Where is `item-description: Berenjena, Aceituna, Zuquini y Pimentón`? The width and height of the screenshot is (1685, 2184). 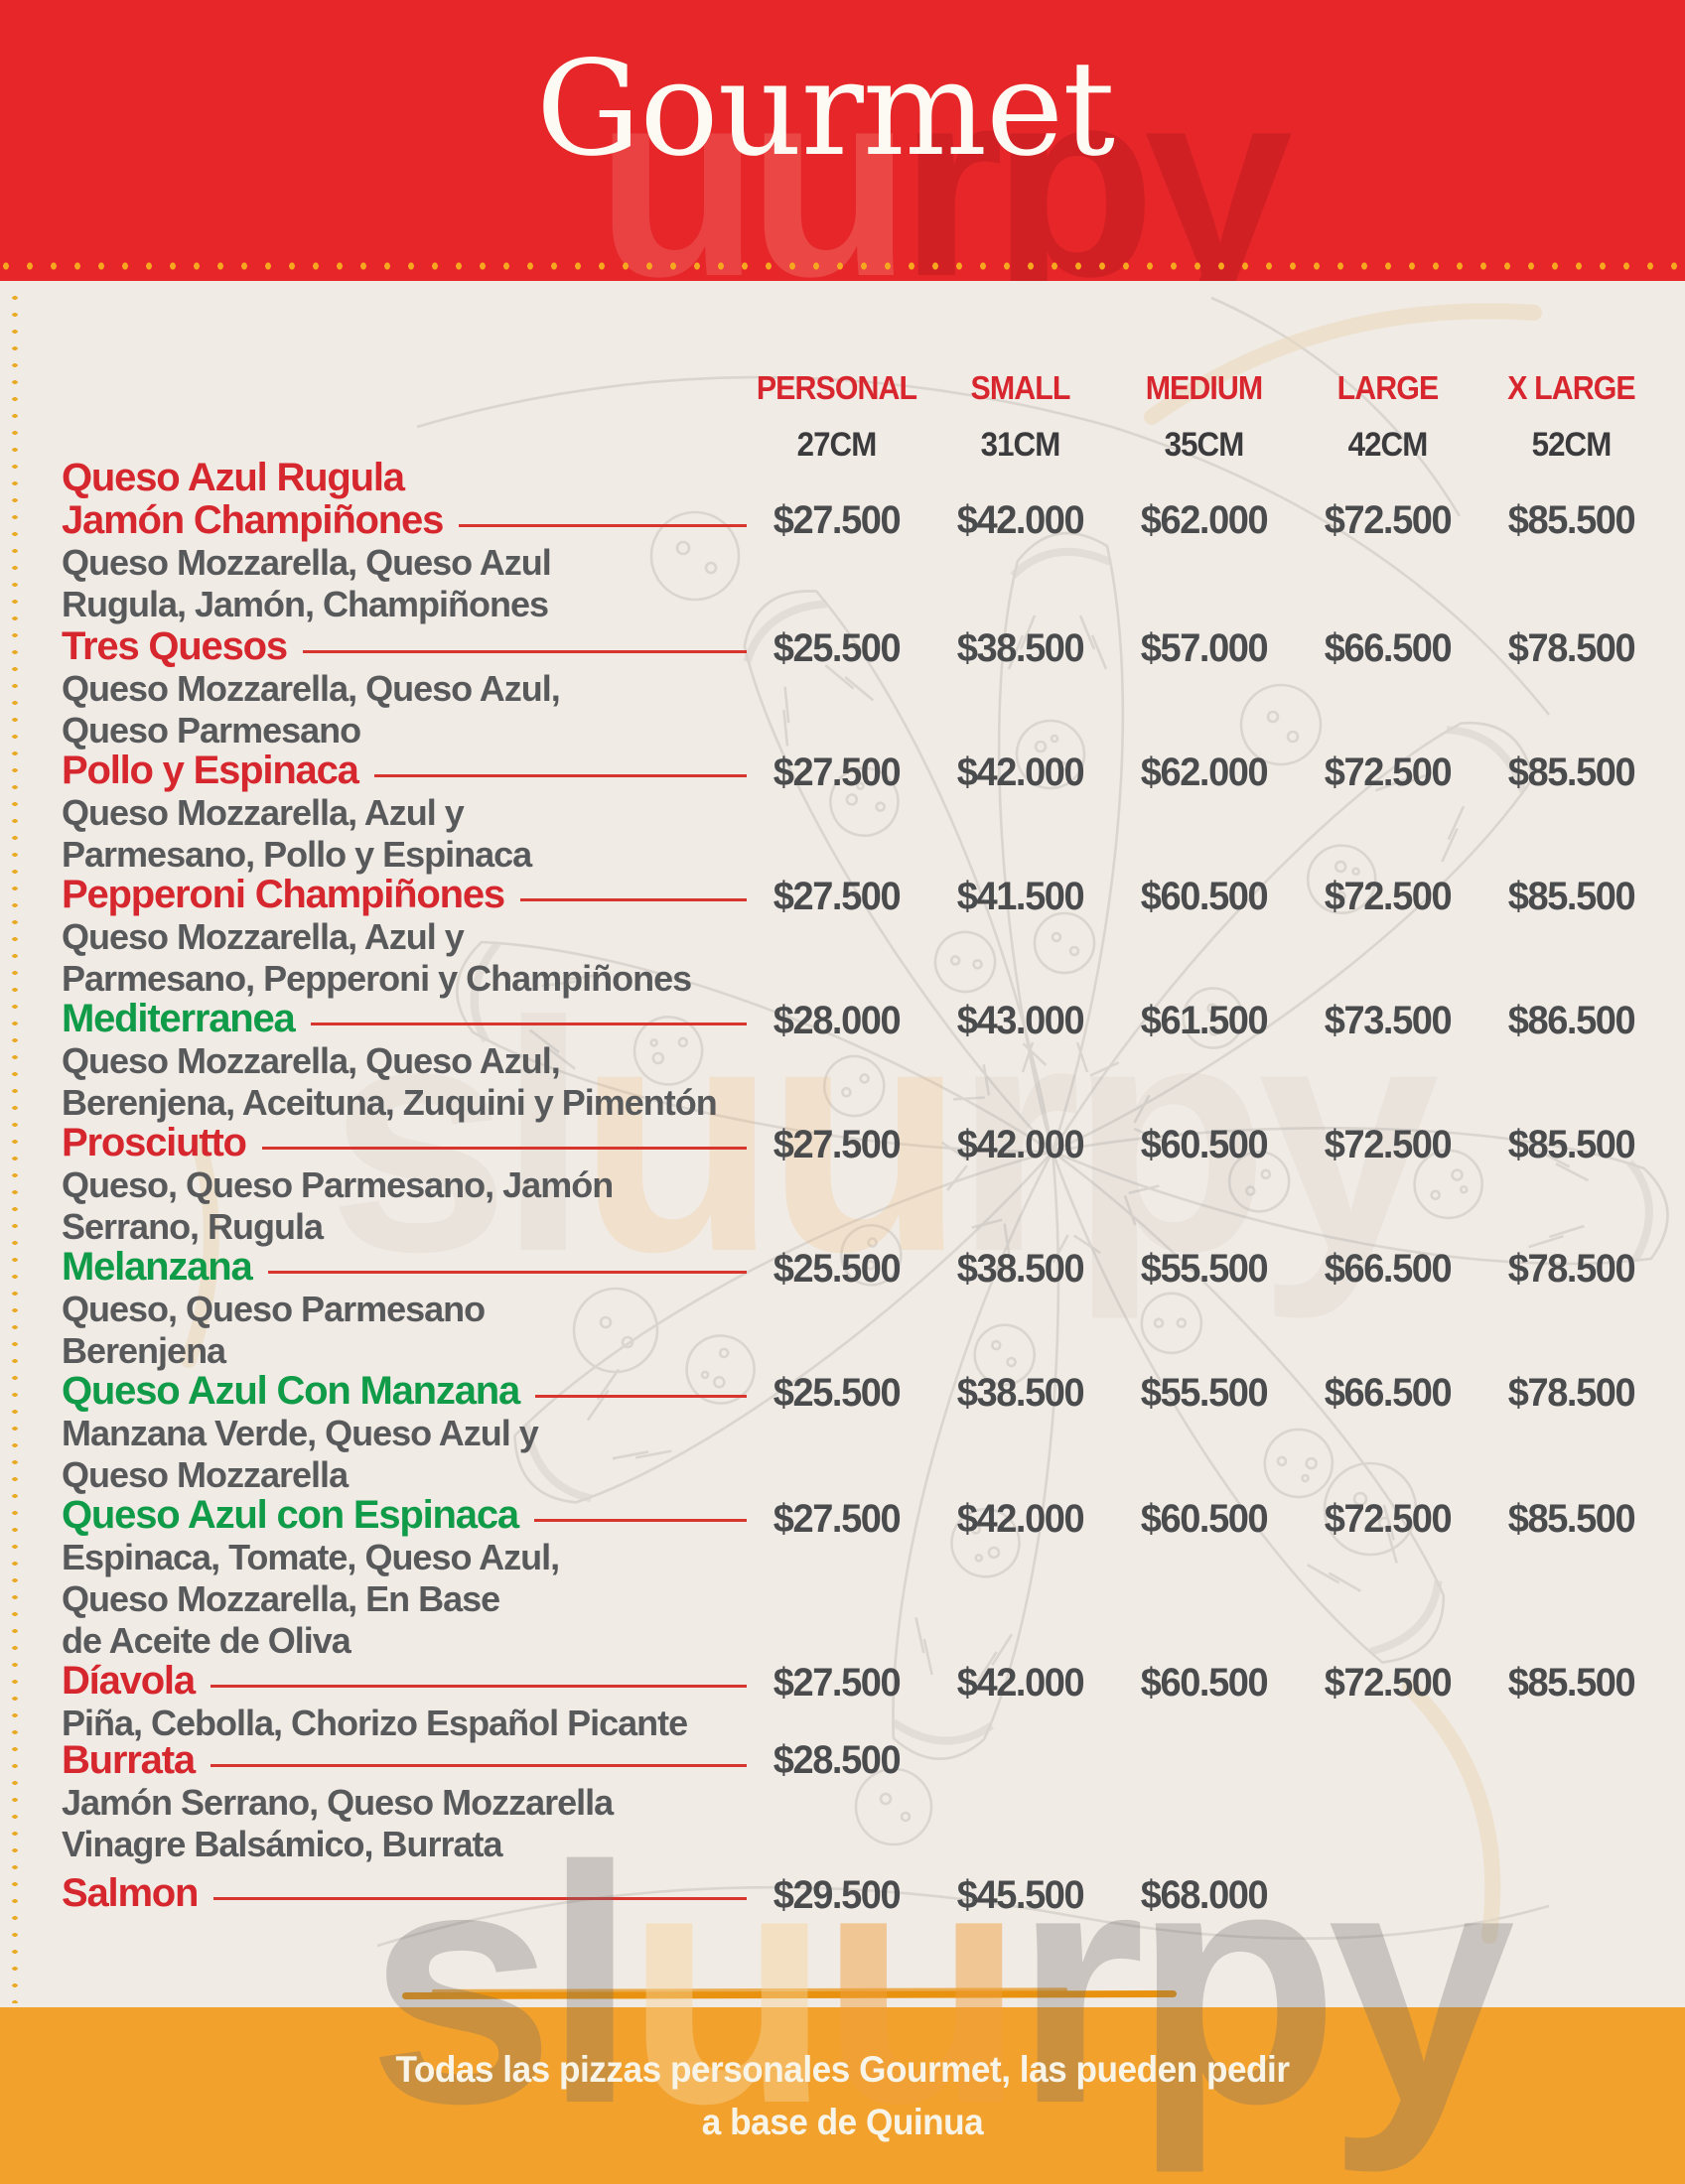
item-description: Berenjena, Aceituna, Zuquini y Pimentón is located at coordinates (390, 1102).